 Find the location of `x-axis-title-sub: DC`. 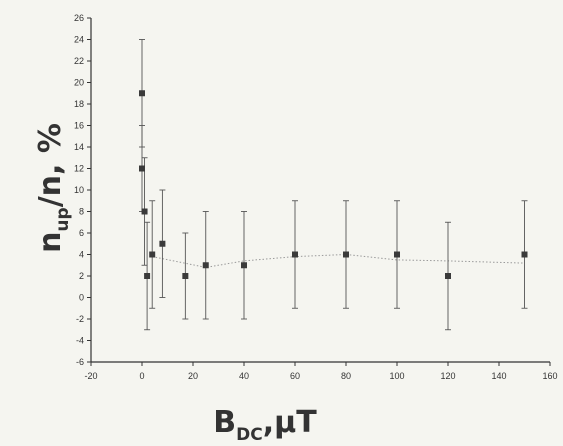

x-axis-title-sub: DC is located at coordinates (249, 435).